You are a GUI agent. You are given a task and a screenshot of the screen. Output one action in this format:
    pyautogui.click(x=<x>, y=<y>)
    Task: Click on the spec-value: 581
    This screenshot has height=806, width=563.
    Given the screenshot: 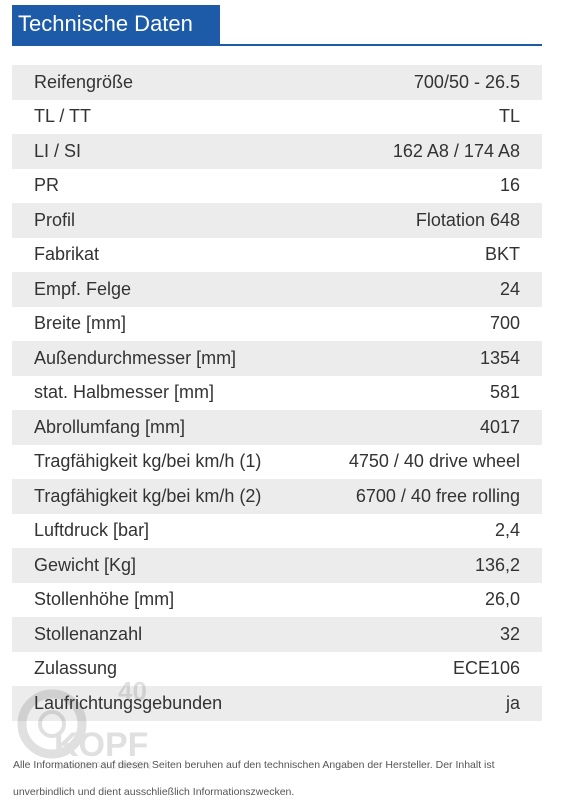 What is the action you would take?
    pyautogui.click(x=424, y=392)
    